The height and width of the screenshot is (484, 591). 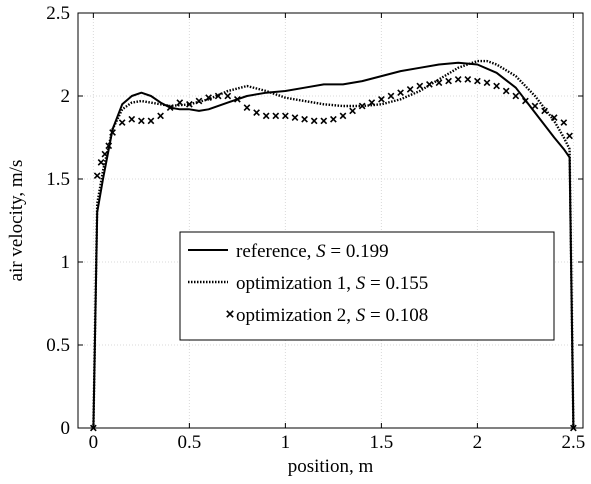 I want to click on x-tick-label: 0.5, so click(x=189, y=442).